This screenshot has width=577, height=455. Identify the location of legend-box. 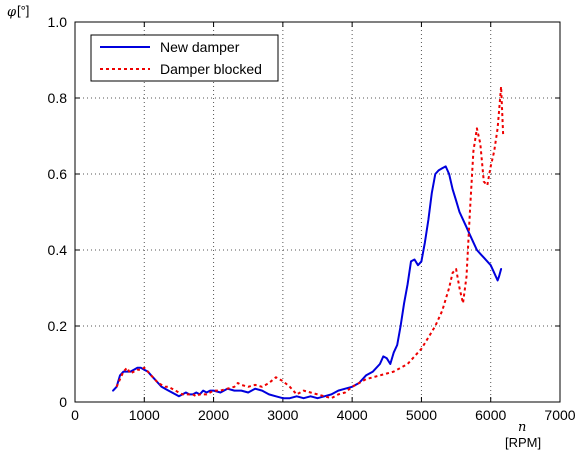
(184, 58).